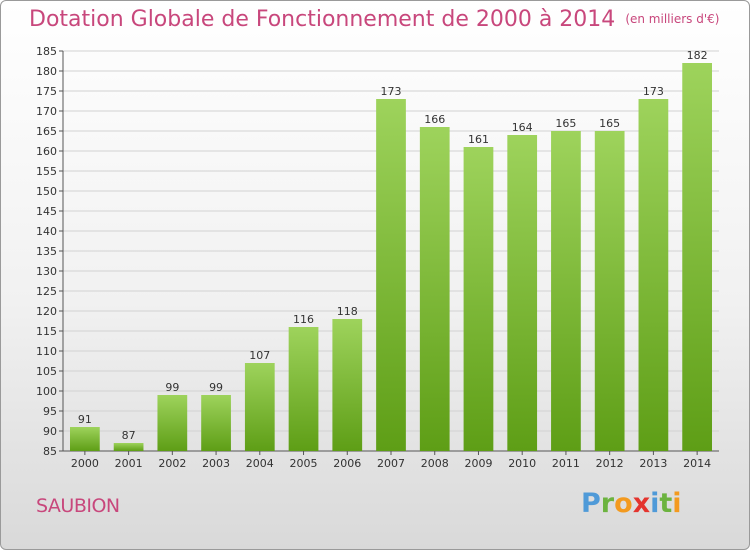 The height and width of the screenshot is (550, 750). Describe the element at coordinates (434, 119) in the screenshot. I see `data-label: 166` at that location.